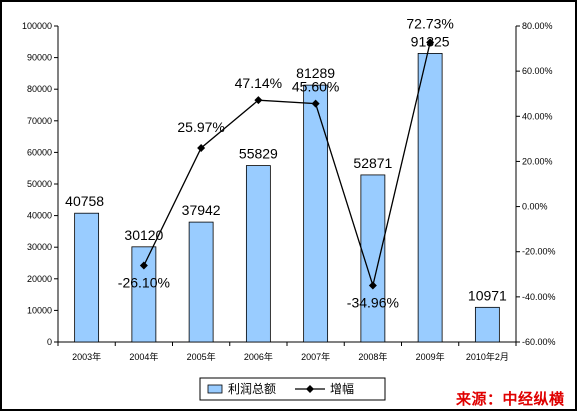 The width and height of the screenshot is (577, 411). What do you see at coordinates (315, 73) in the screenshot?
I see `bar-data-label: 81289` at bounding box center [315, 73].